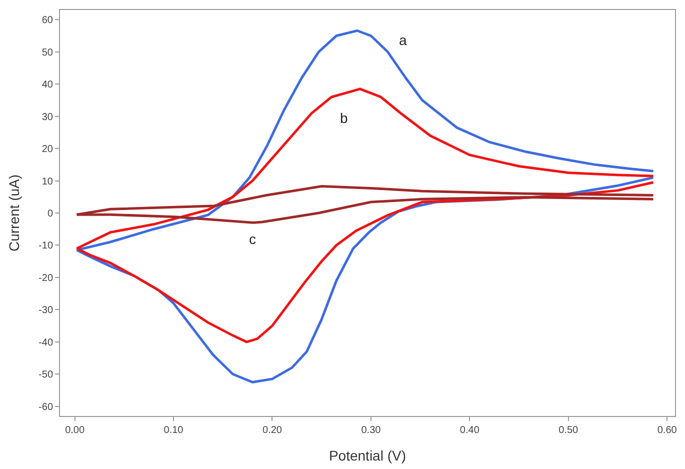  I want to click on series-label: c, so click(252, 239).